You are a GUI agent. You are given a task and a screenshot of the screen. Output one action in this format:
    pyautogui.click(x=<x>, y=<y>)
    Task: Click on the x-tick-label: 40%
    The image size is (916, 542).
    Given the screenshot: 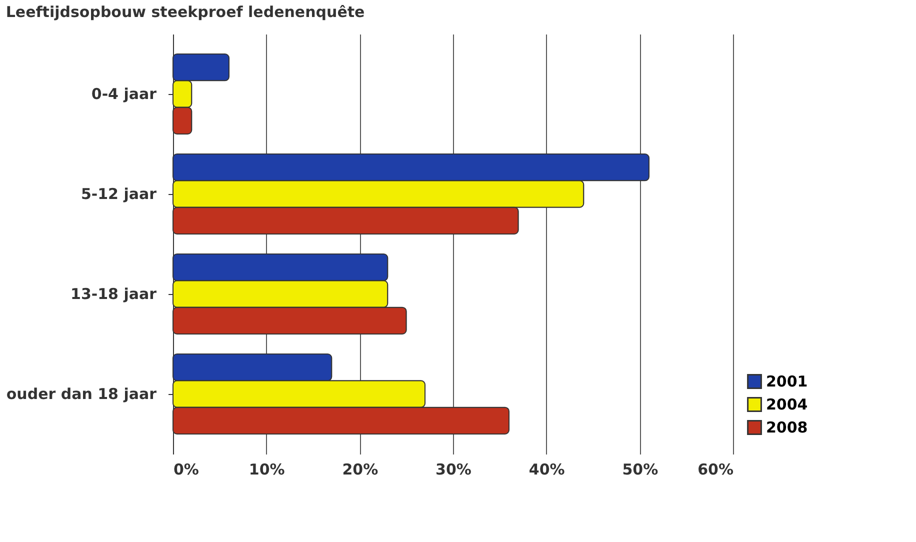 What is the action you would take?
    pyautogui.click(x=546, y=469)
    